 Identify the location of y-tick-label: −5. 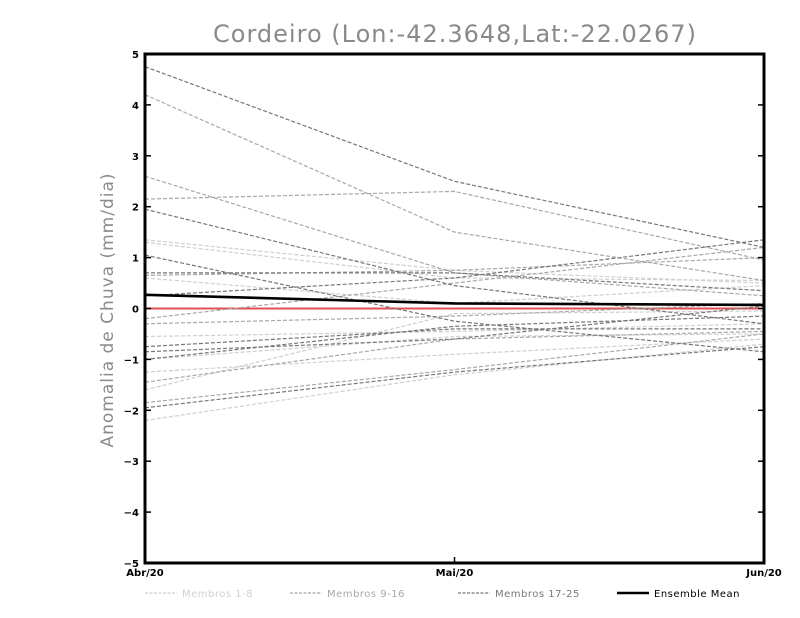
(131, 564).